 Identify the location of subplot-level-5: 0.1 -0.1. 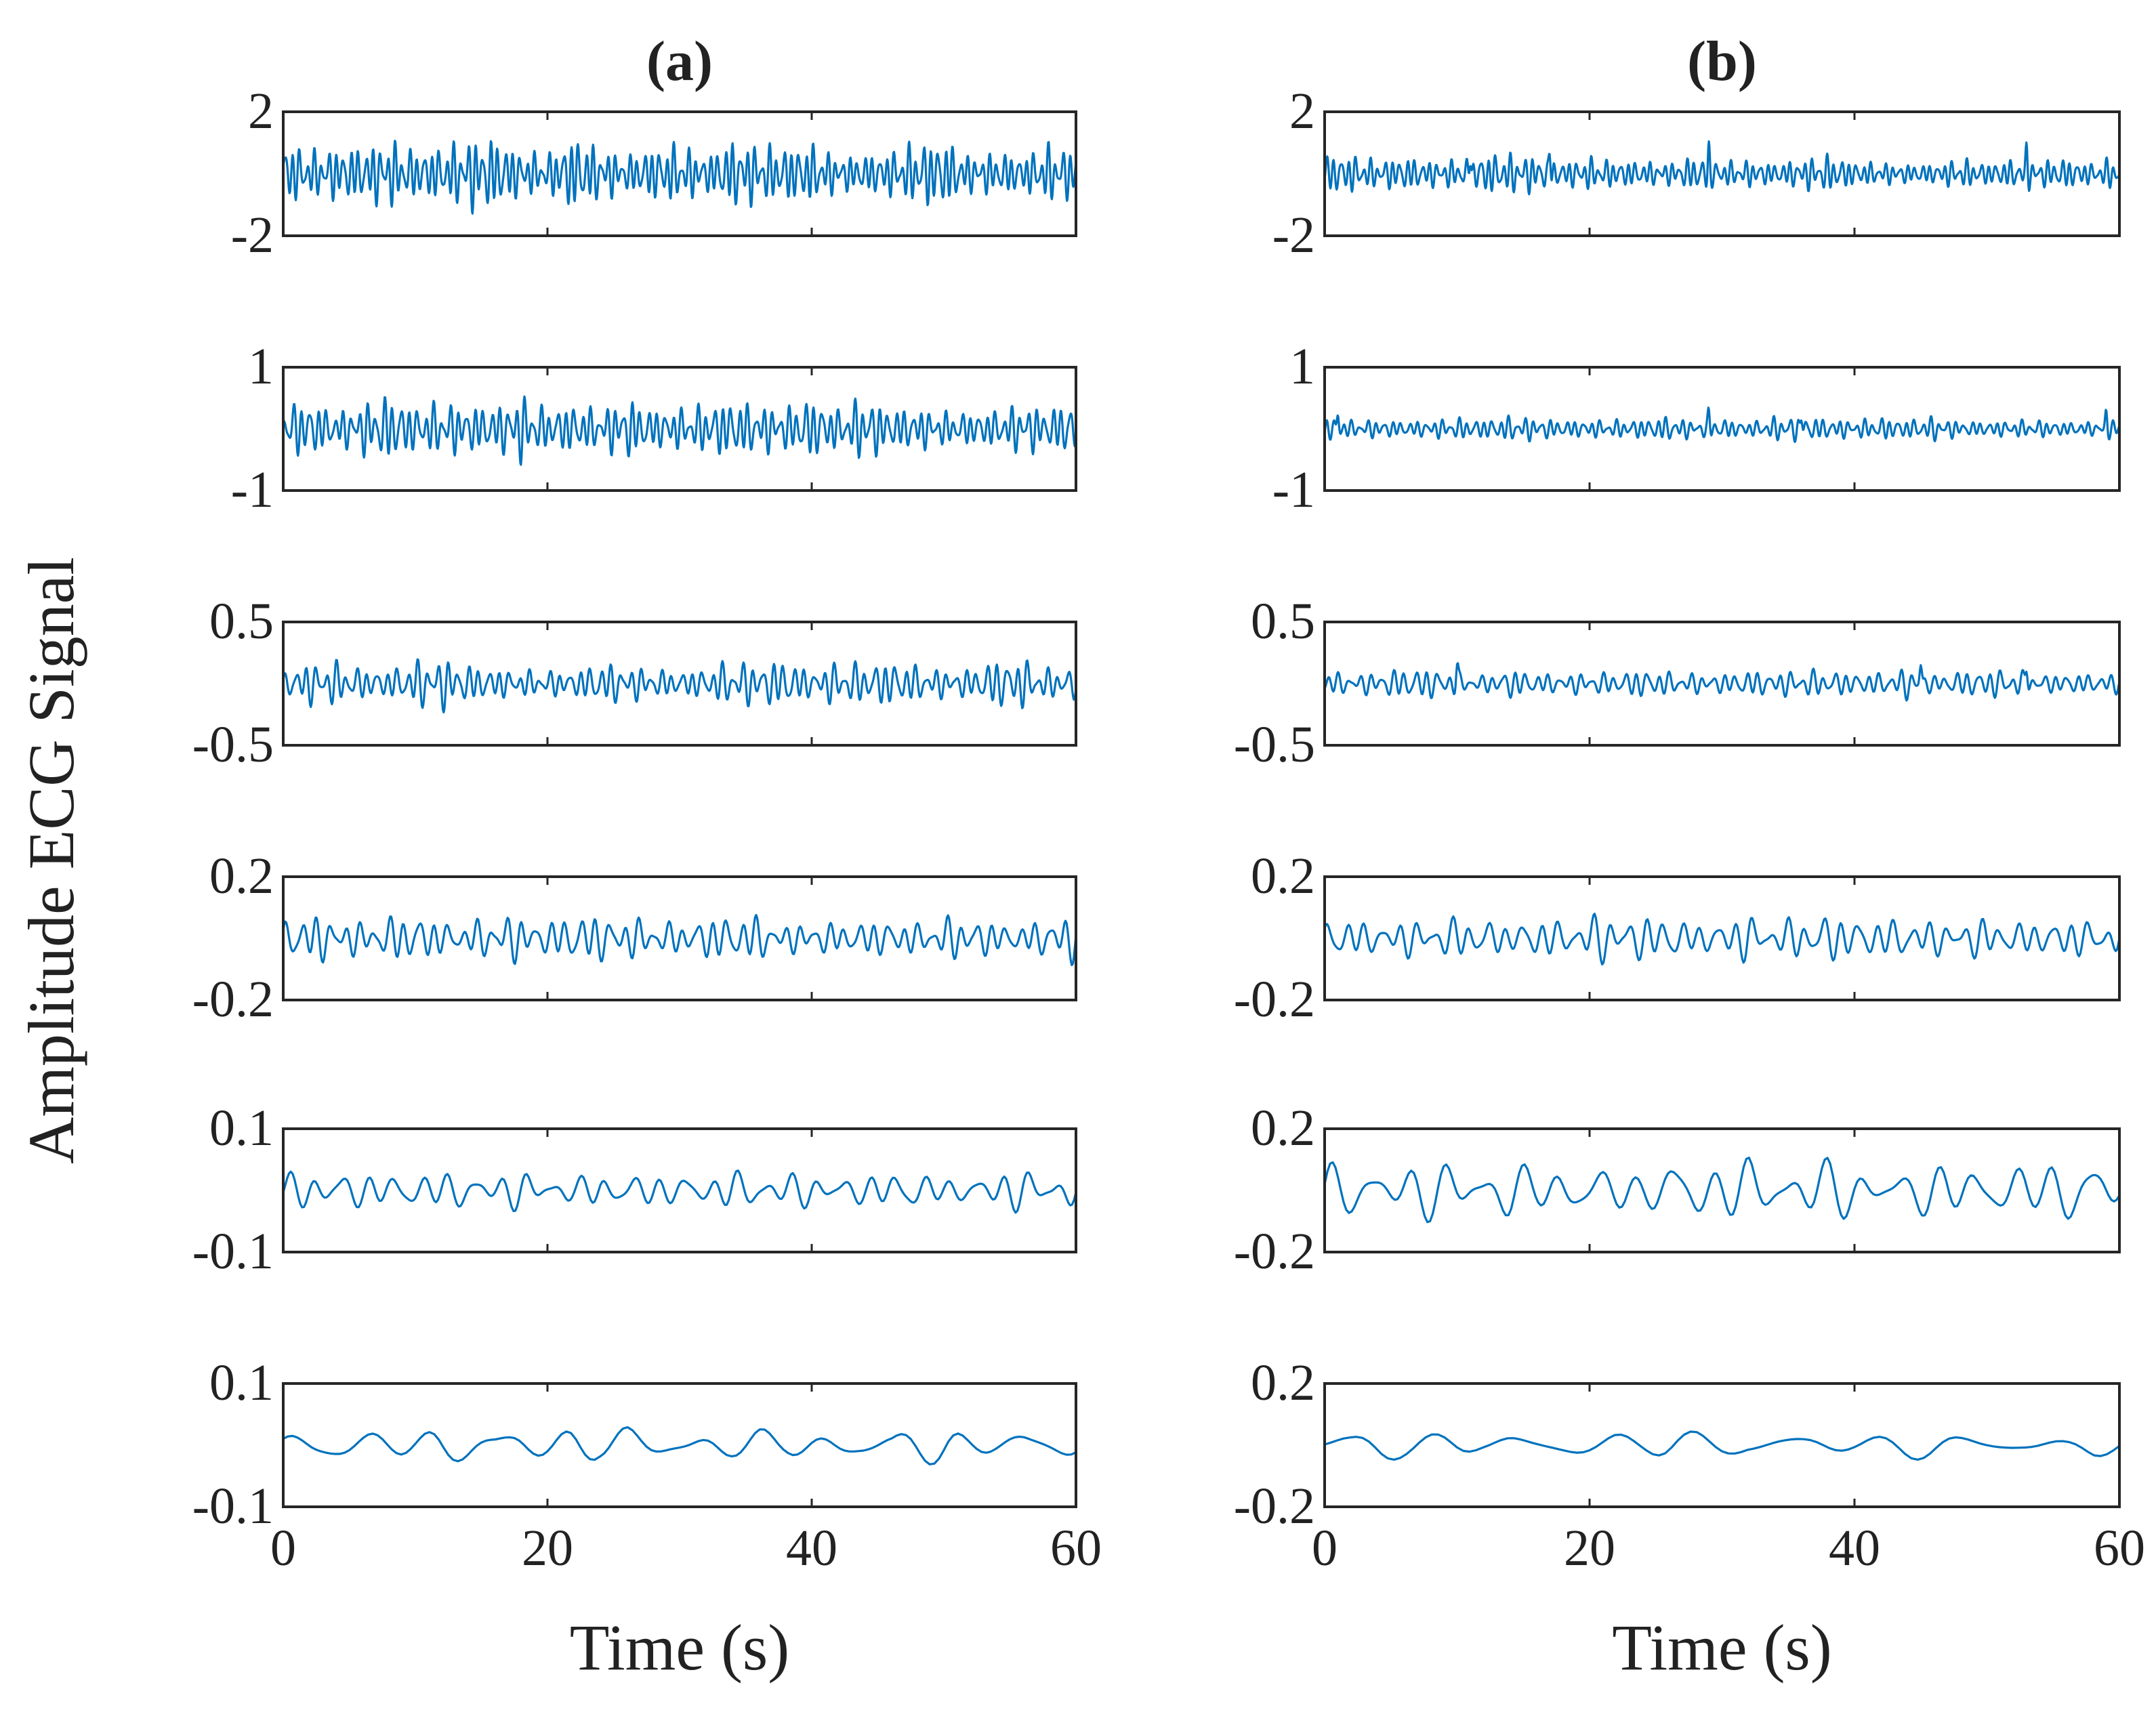
(634, 1190).